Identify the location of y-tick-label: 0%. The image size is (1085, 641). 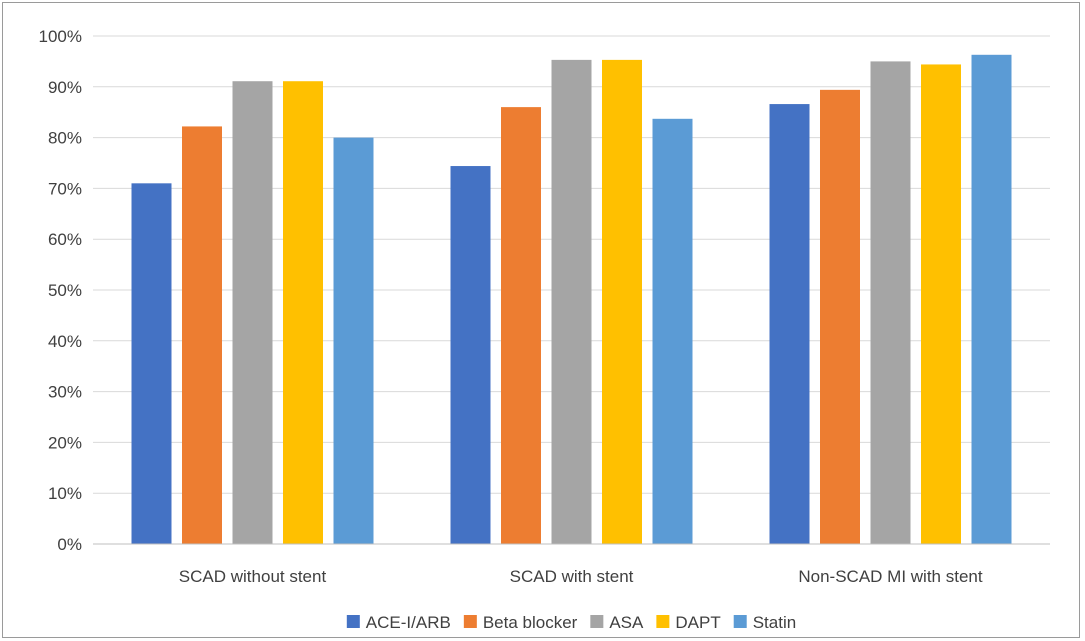
(69, 544).